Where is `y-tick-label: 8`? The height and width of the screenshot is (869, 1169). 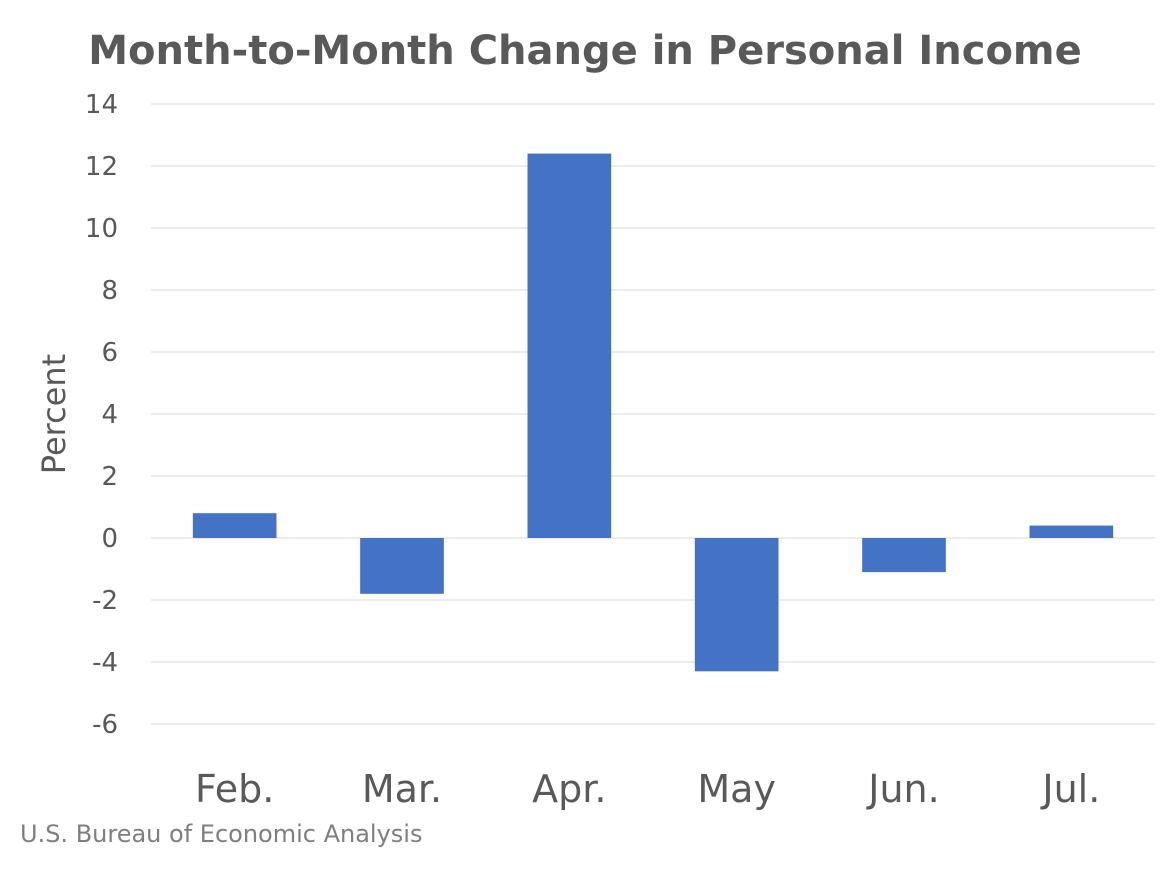
y-tick-label: 8 is located at coordinates (109, 291).